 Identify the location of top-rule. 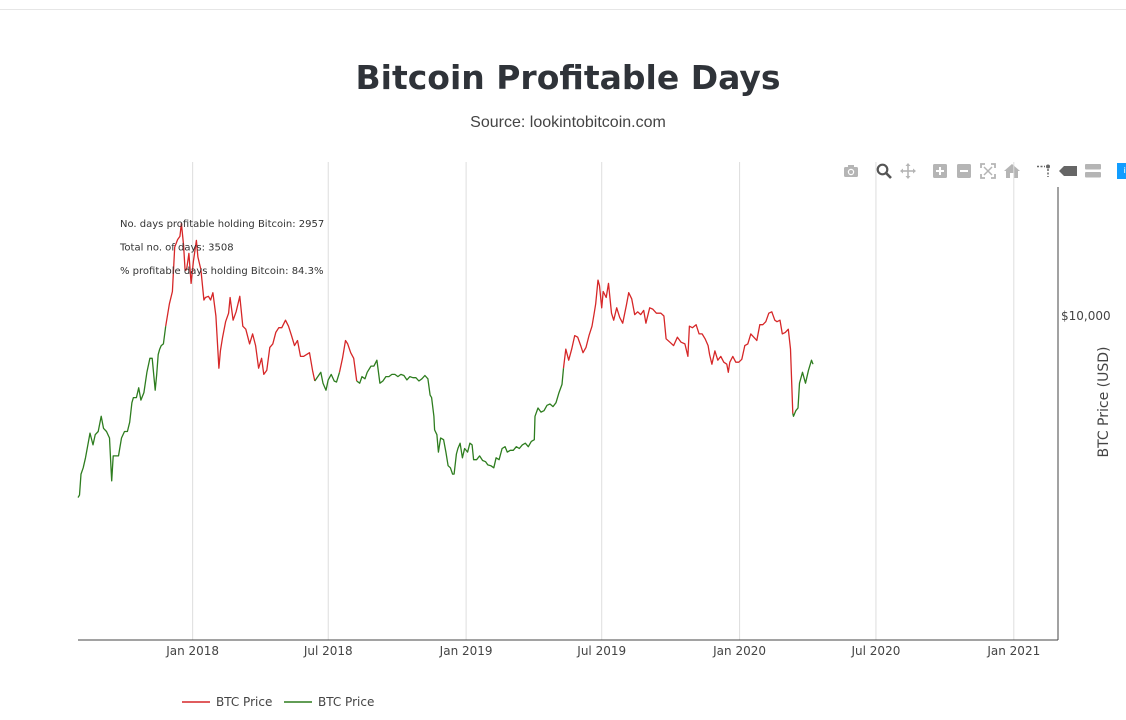
(563, 9).